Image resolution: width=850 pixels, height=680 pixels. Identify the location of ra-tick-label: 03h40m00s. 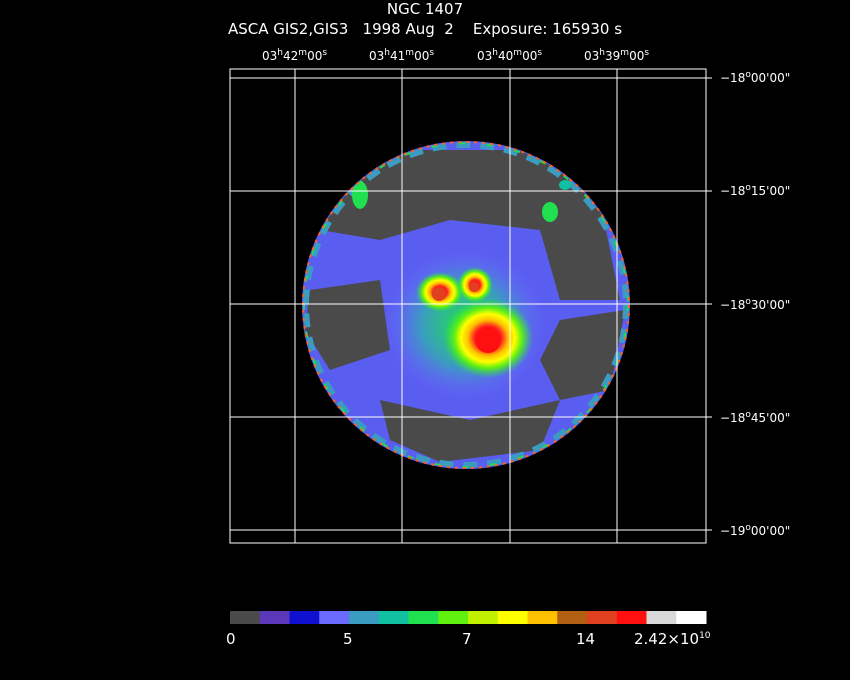
(510, 55).